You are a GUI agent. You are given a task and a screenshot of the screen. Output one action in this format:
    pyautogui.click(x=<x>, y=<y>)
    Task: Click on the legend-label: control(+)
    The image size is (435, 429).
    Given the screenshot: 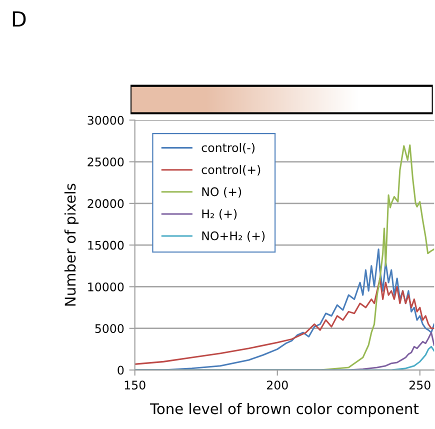 What is the action you would take?
    pyautogui.click(x=231, y=170)
    